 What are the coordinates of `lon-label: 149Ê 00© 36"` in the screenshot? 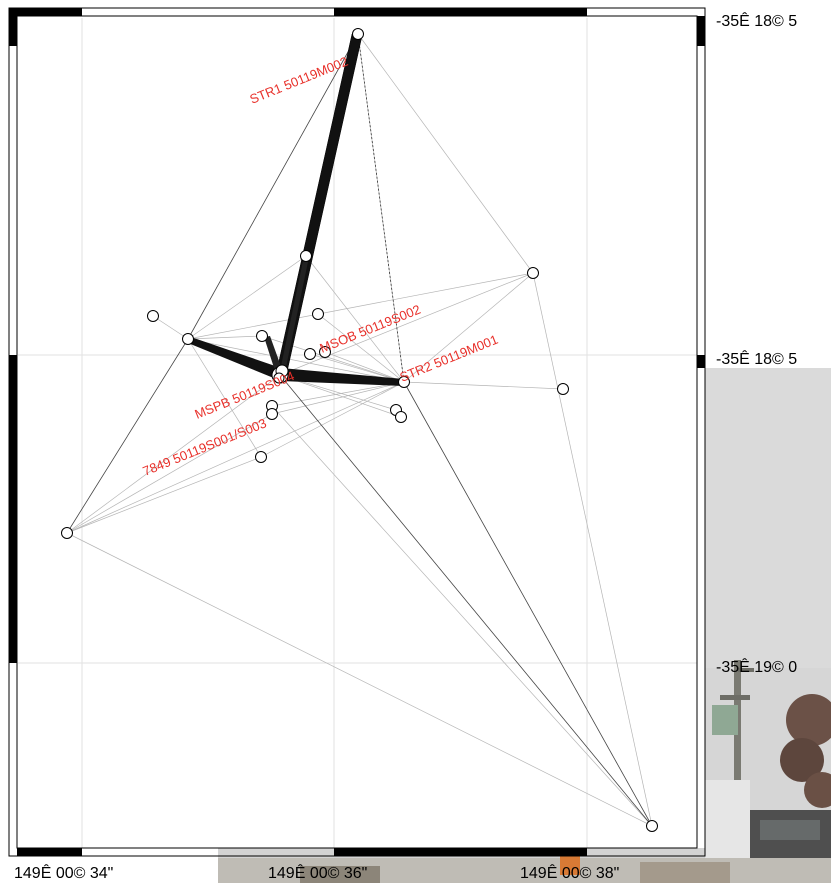 It's located at (317, 872).